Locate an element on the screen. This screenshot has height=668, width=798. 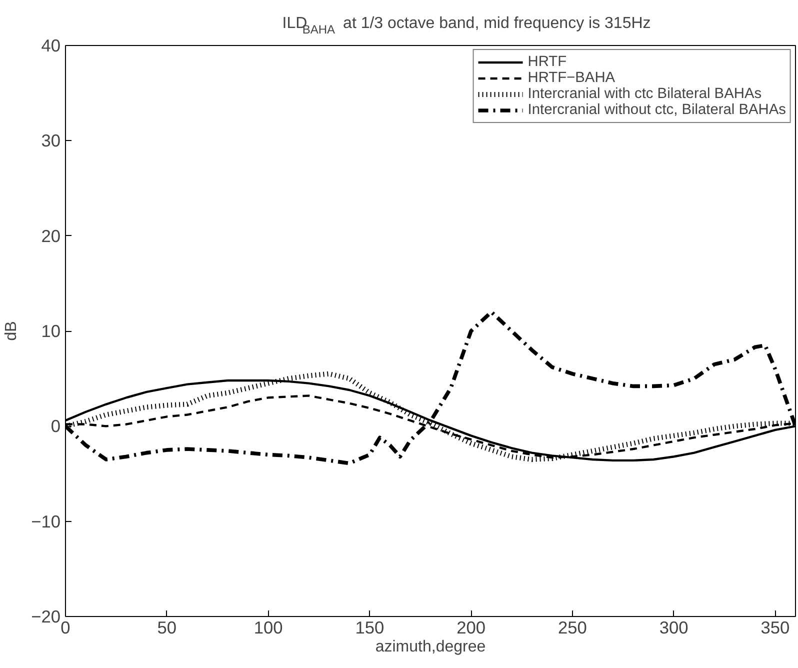
y-tick-label: 40 is located at coordinates (51, 46).